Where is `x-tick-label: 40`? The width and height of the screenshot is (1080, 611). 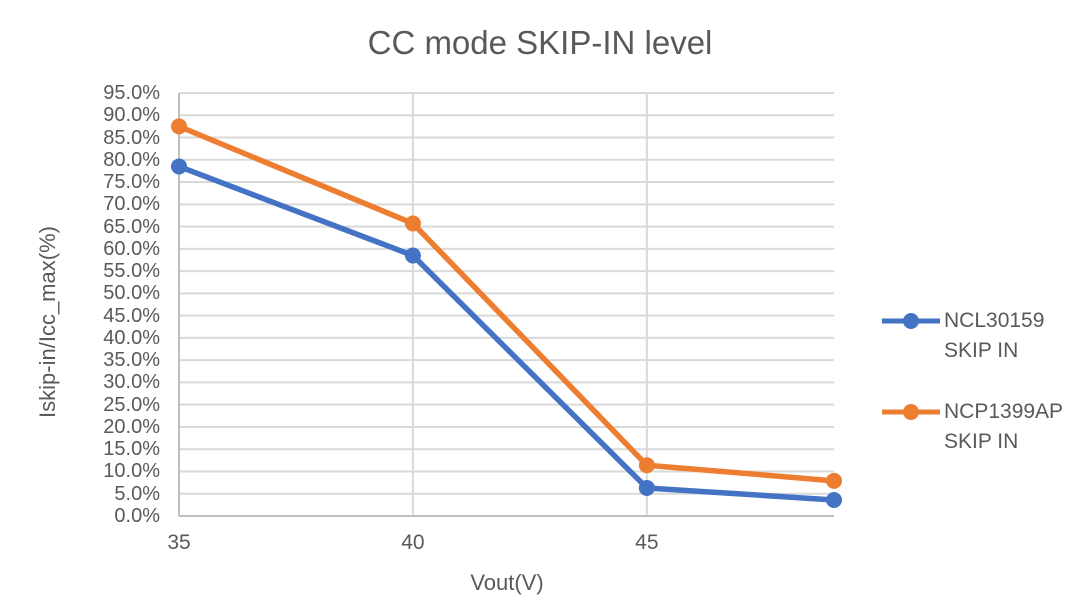 x-tick-label: 40 is located at coordinates (413, 542).